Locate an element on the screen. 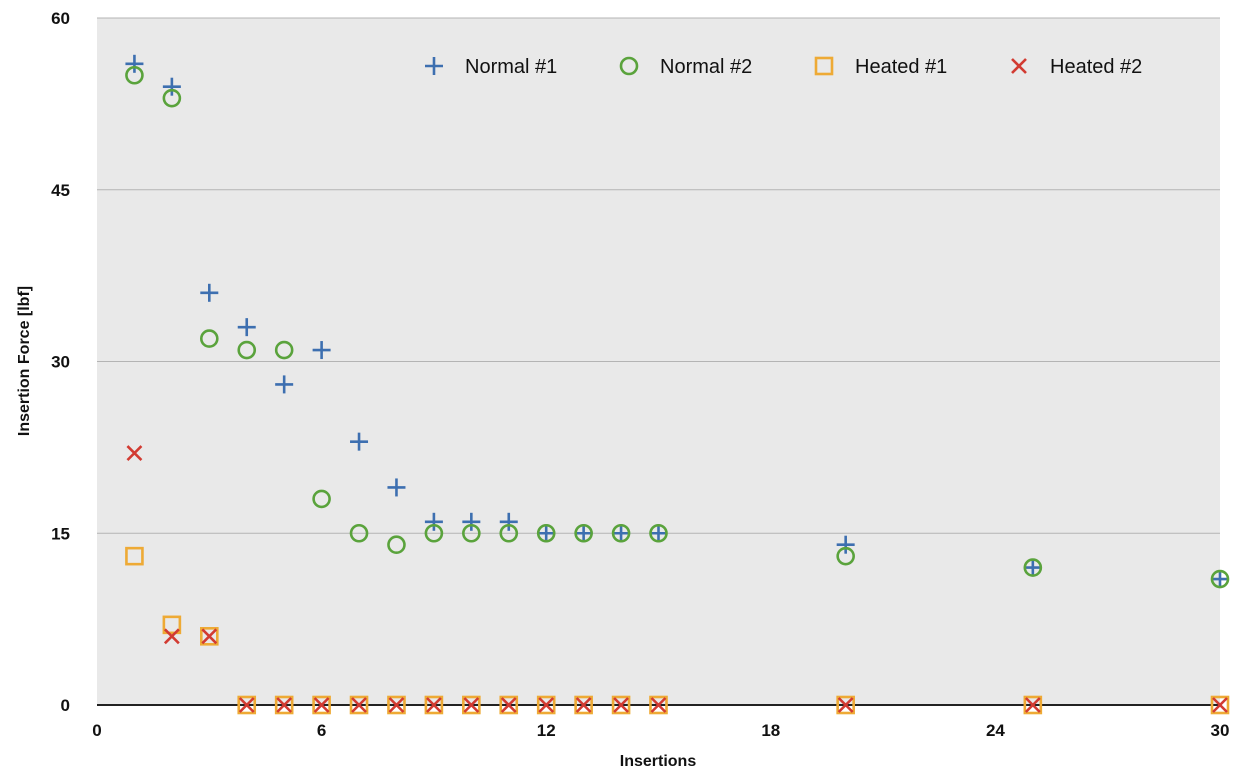  legend-label: Normal #1 is located at coordinates (511, 67).